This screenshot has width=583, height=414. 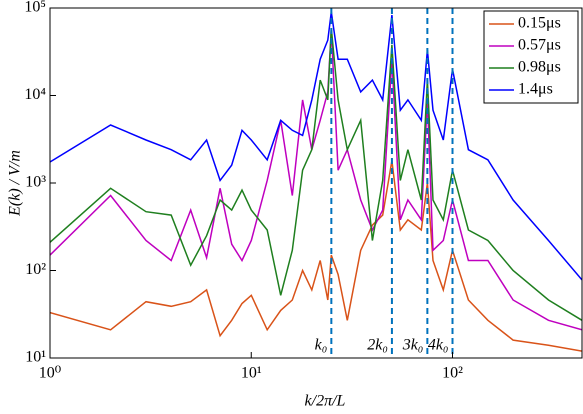 What do you see at coordinates (438, 345) in the screenshot?
I see `reference-label: 4k₀` at bounding box center [438, 345].